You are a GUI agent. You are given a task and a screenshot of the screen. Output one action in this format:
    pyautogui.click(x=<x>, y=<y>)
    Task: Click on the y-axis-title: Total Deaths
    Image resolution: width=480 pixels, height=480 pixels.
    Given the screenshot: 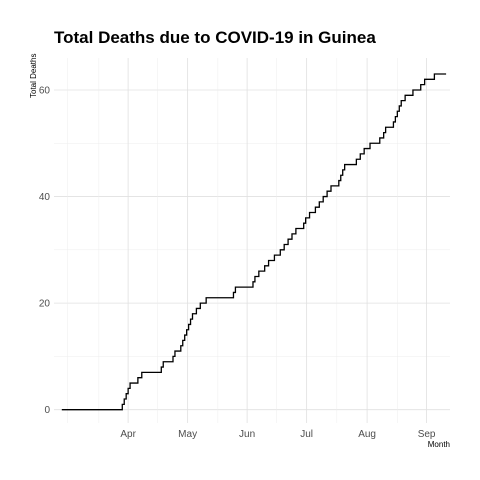 What is the action you would take?
    pyautogui.click(x=33, y=76)
    